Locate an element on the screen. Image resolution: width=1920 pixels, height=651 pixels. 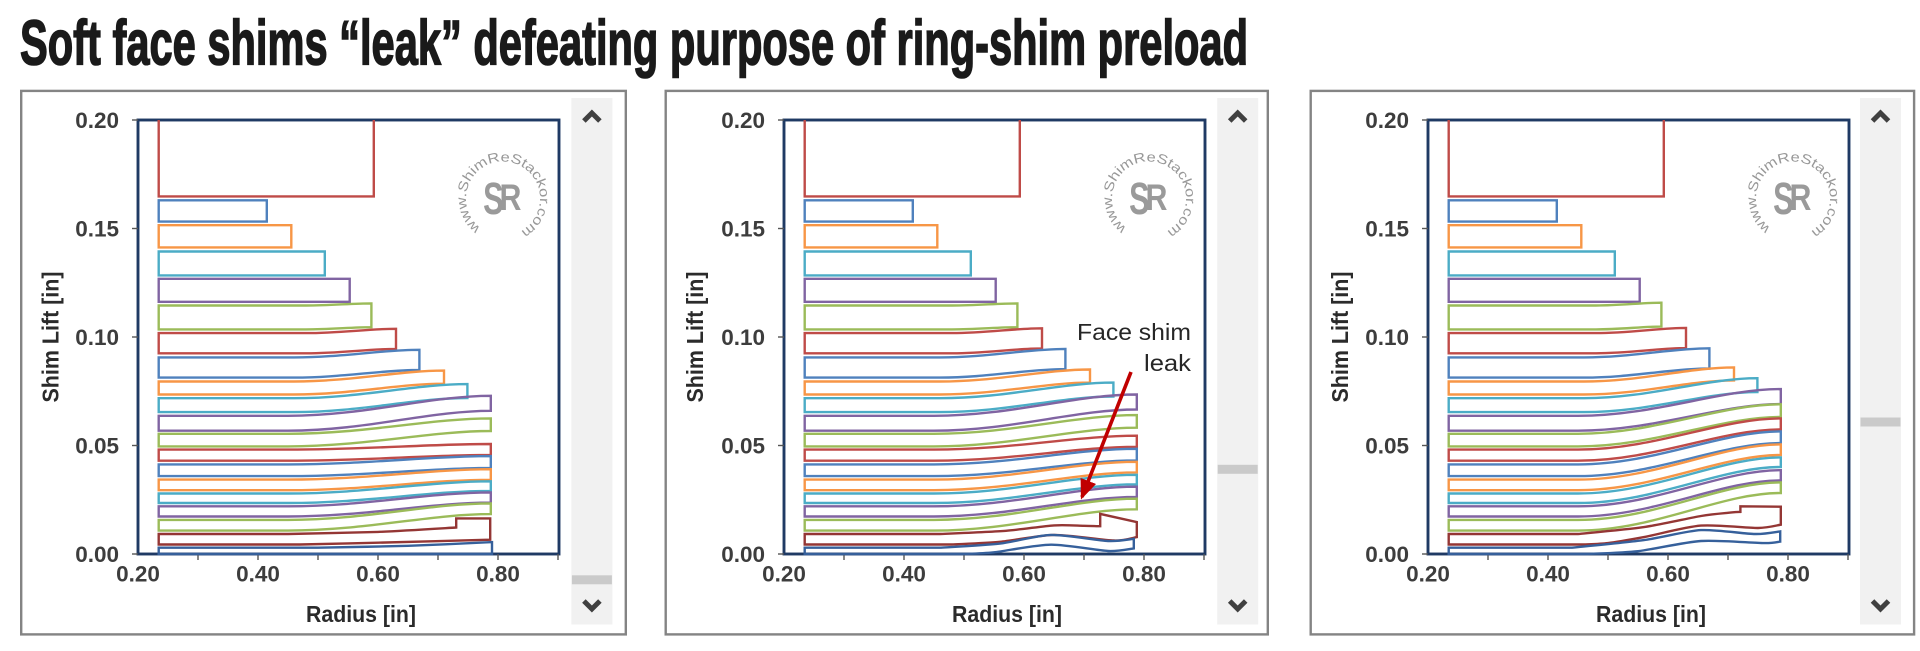
svg-text: leak is located at coordinates (1168, 363).